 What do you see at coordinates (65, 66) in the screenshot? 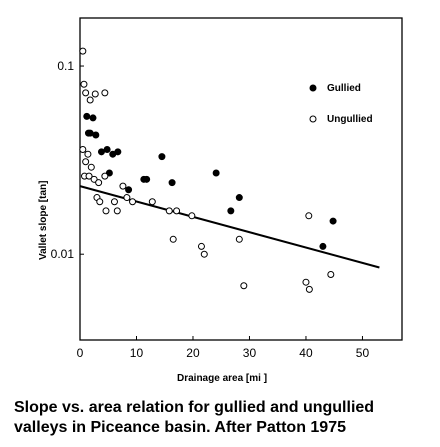
I see `y-tick-label: 0.1` at bounding box center [65, 66].